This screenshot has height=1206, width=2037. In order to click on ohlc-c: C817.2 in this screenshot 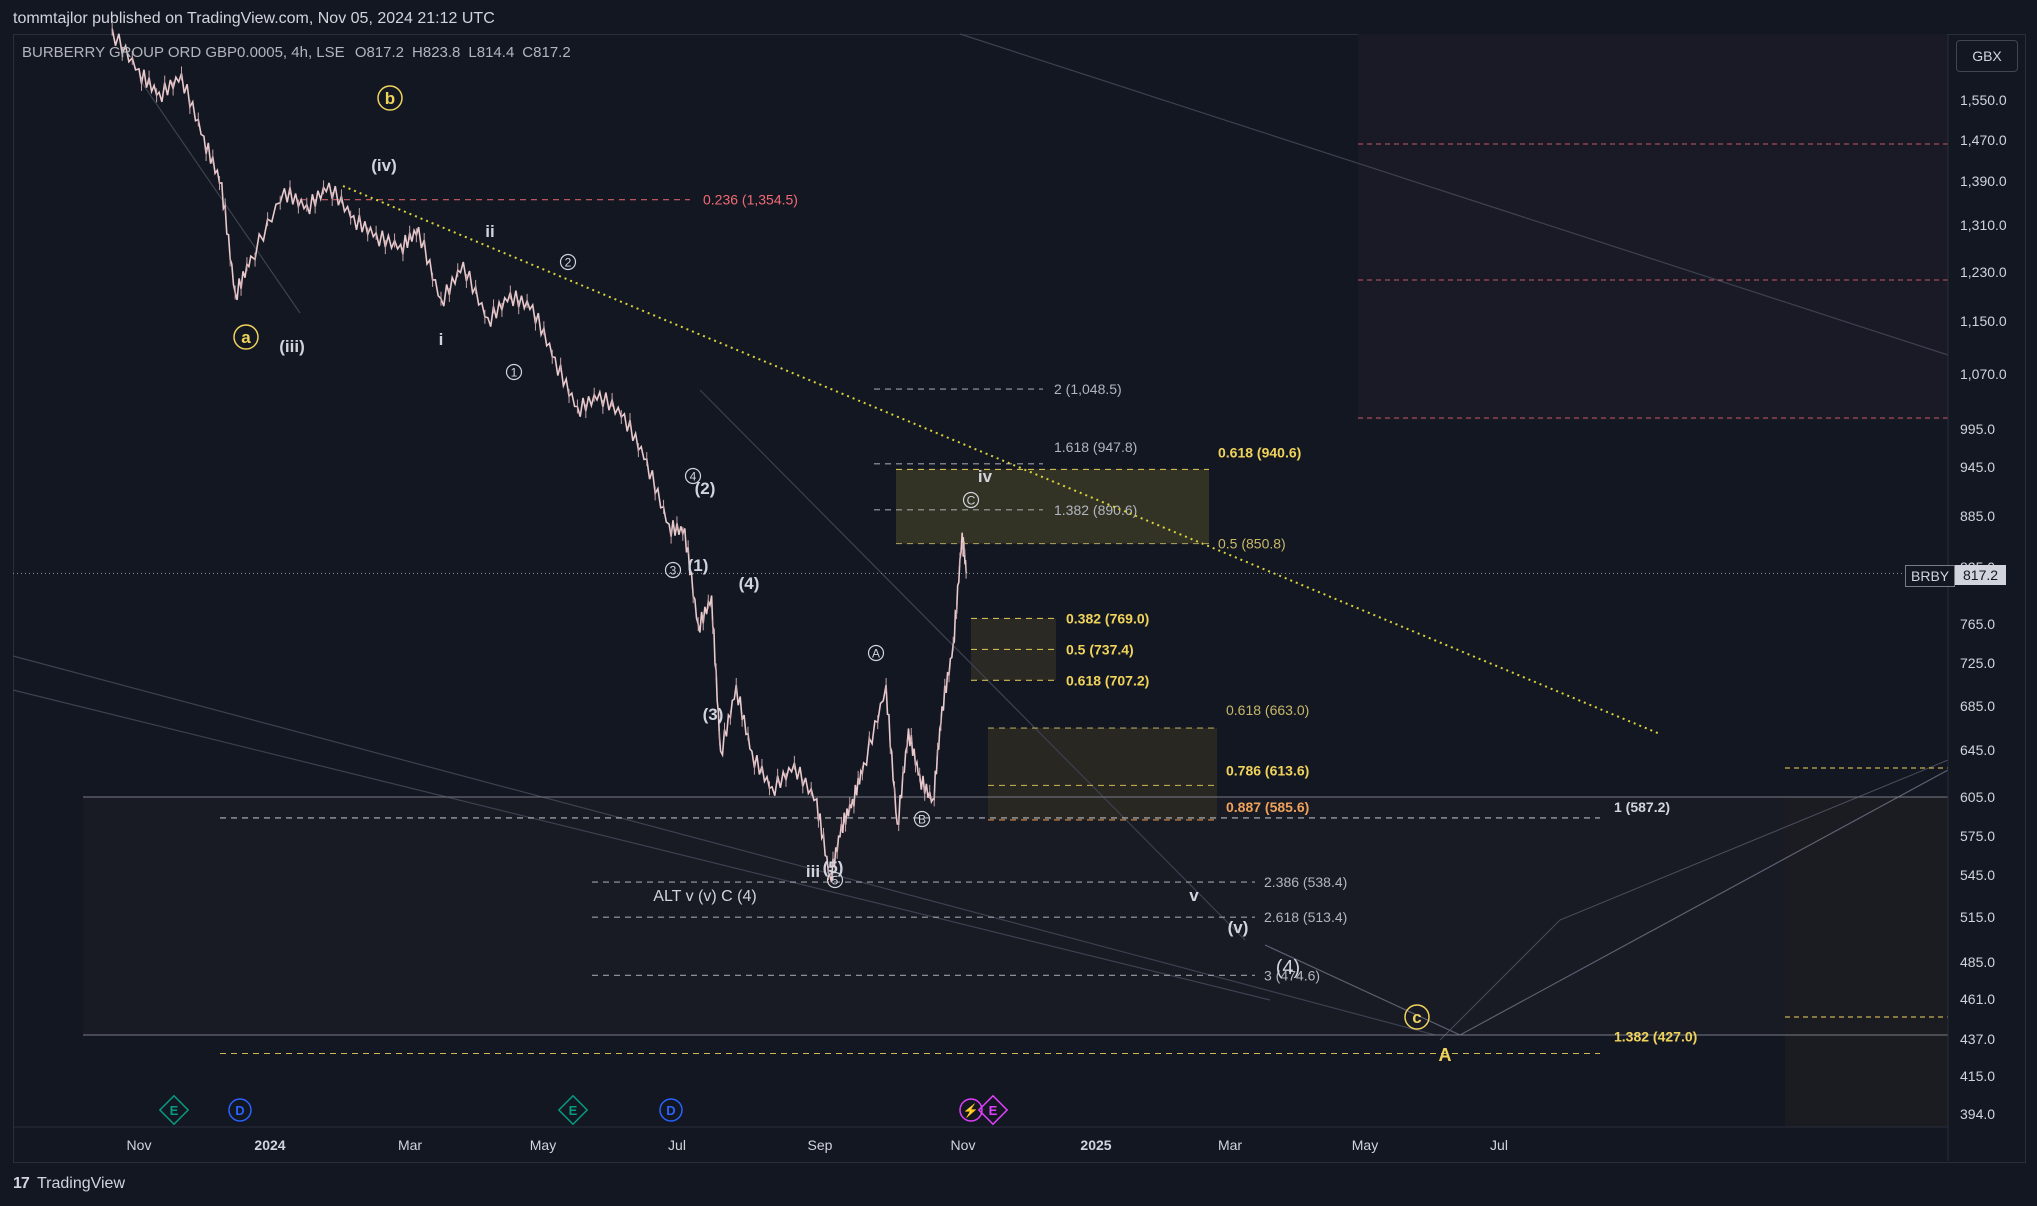, I will do `click(546, 52)`.